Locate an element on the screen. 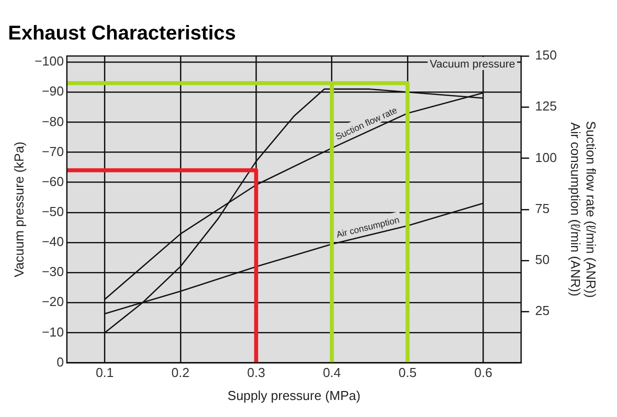 Image resolution: width=617 pixels, height=417 pixels. x-axis-title: Supply pressure (MPa) is located at coordinates (294, 395).